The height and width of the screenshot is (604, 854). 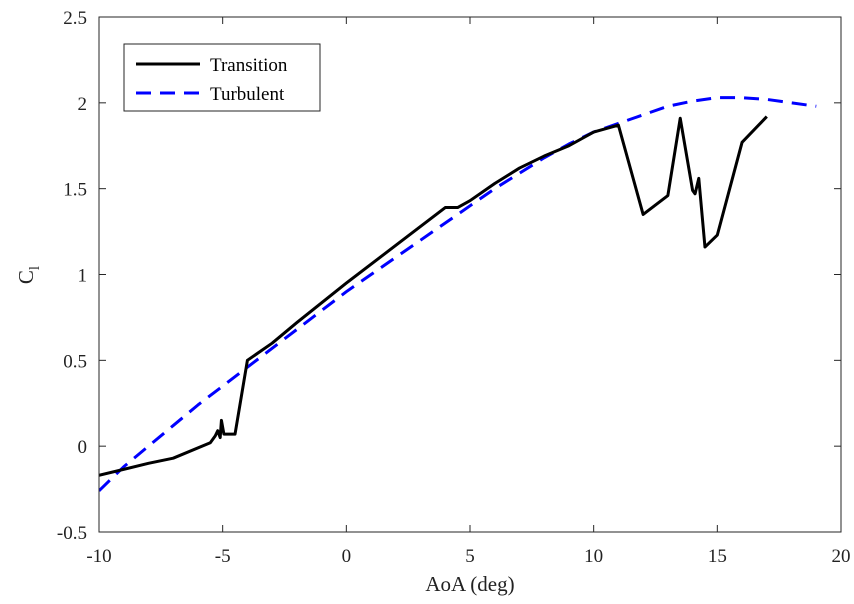 I want to click on x-tick-label: 5, so click(x=470, y=556).